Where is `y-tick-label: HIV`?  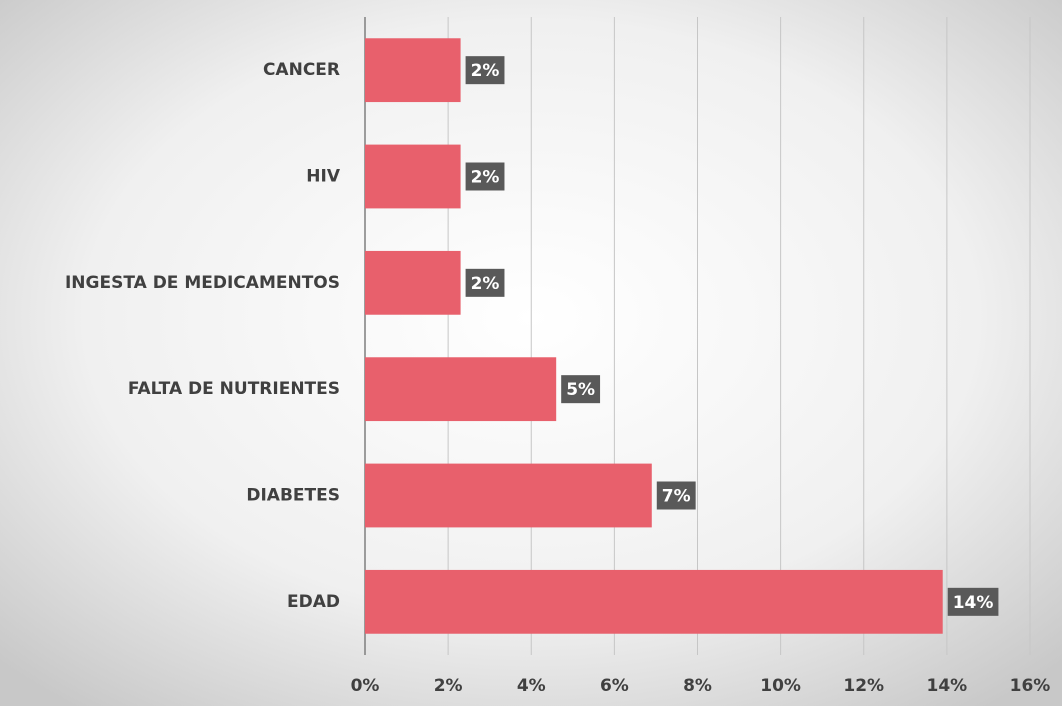
y-tick-label: HIV is located at coordinates (323, 177).